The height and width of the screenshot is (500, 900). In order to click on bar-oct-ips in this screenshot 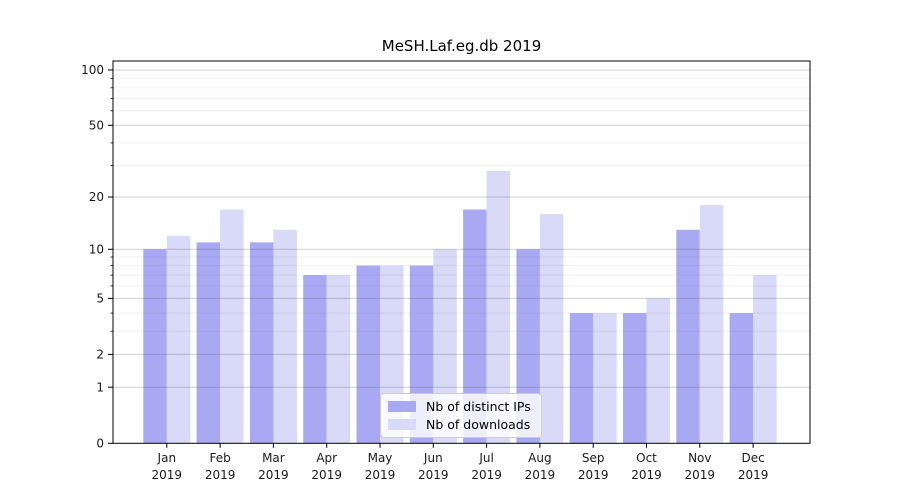, I will do `click(635, 378)`.